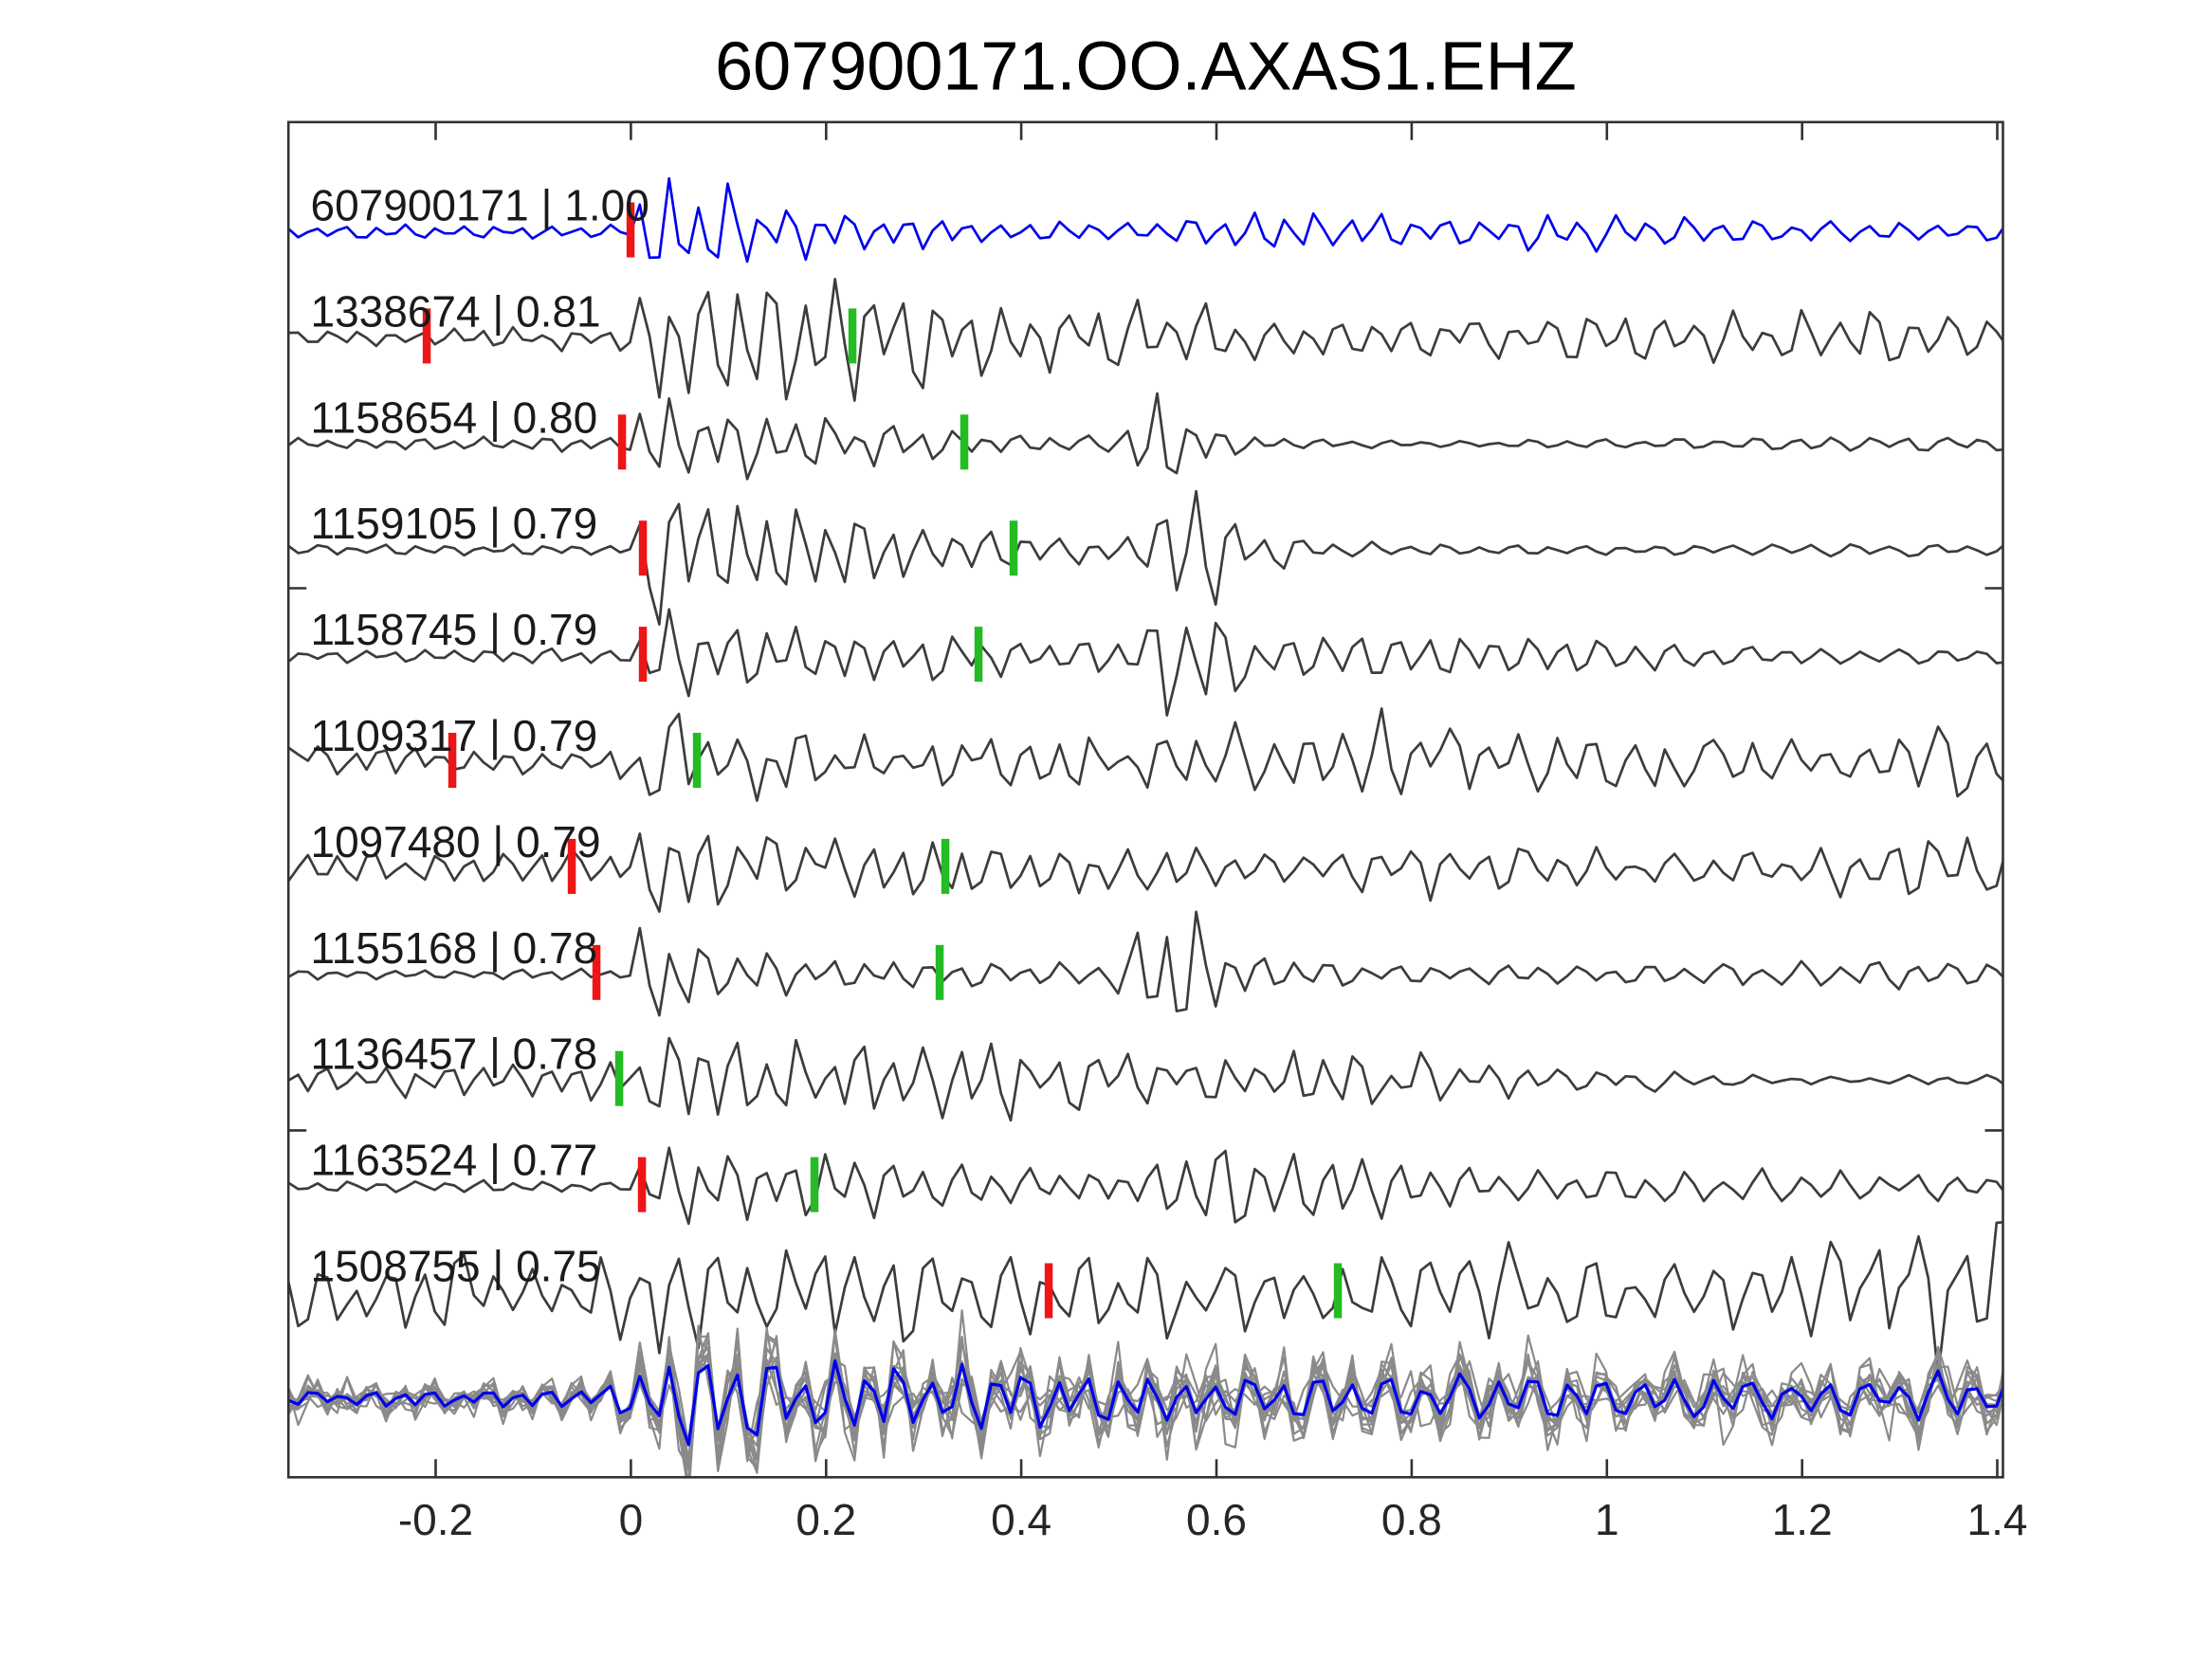  I want to click on svg-text: 1163524 | 0.77, so click(454, 1160).